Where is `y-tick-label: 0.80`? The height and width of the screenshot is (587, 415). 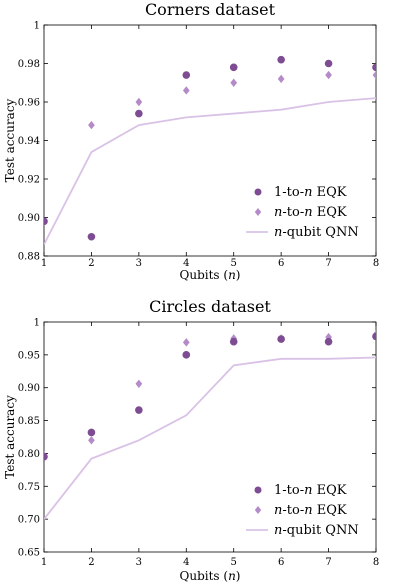 y-tick-label: 0.80 is located at coordinates (29, 454).